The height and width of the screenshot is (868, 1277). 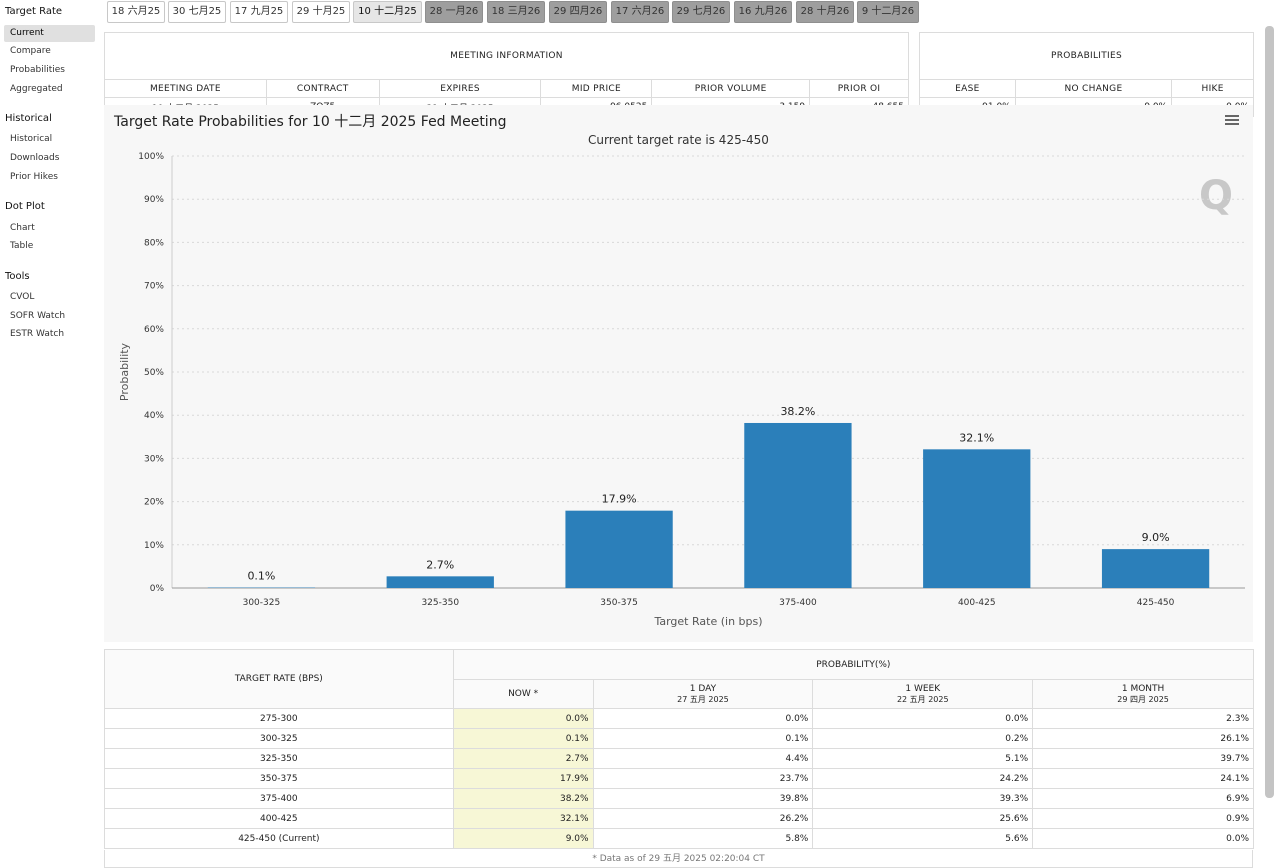 I want to click on col-header: PRIOR OI, so click(x=859, y=88).